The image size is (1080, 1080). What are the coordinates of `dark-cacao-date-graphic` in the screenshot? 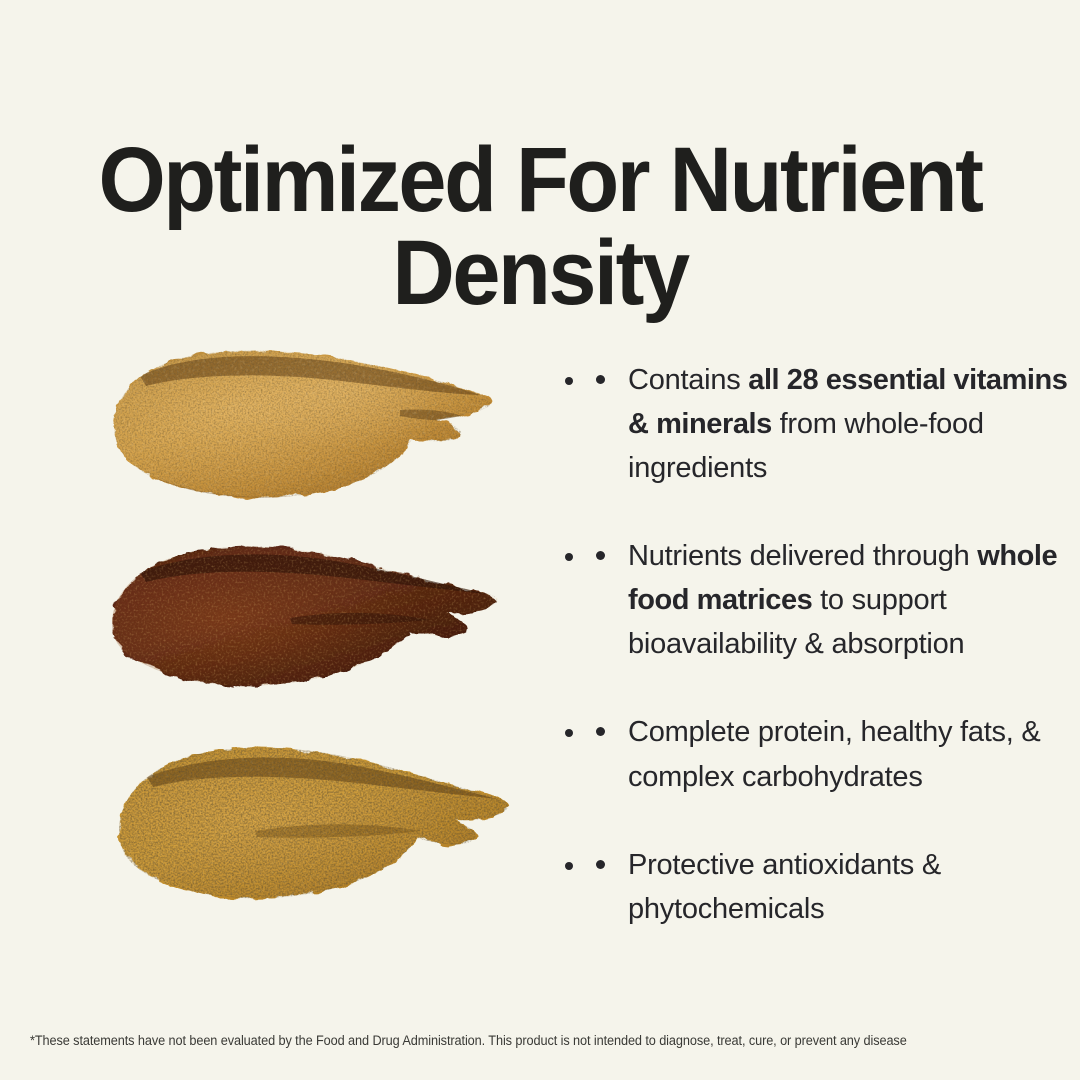 It's located at (305, 616).